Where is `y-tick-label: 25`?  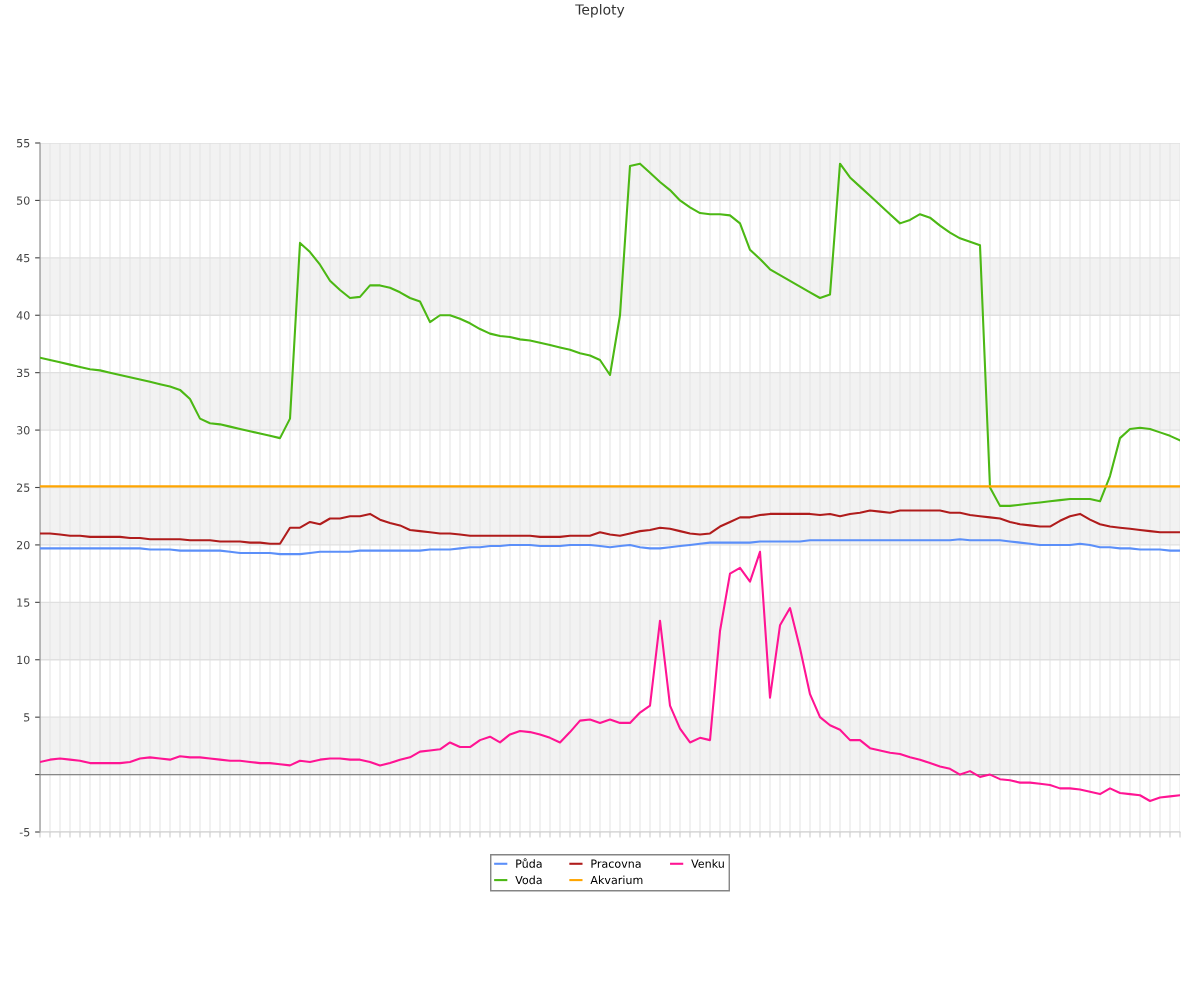
y-tick-label: 25 is located at coordinates (23, 487).